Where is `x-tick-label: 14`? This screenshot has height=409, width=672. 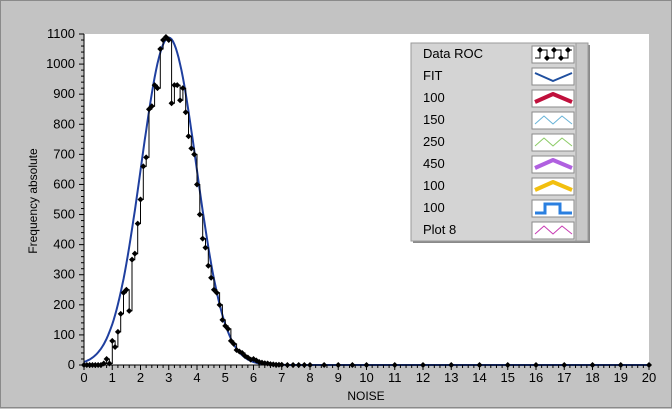 x-tick-label: 14 is located at coordinates (479, 377).